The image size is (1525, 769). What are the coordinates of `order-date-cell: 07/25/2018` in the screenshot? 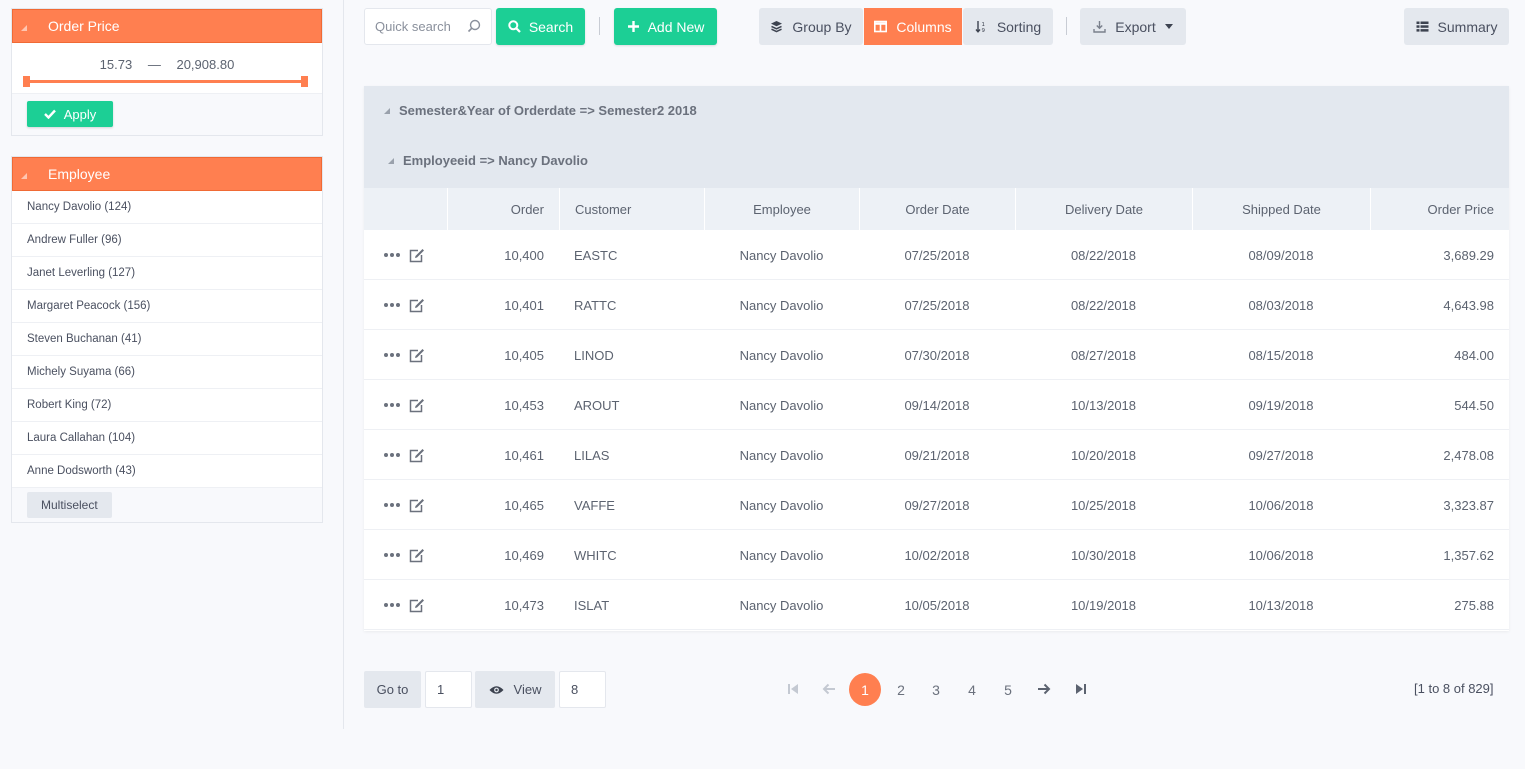 It's located at (937, 255).